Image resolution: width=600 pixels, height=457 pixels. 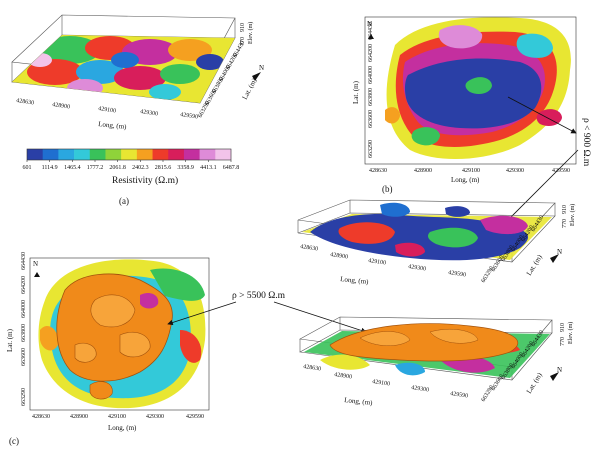 I want to click on c-iso-north-arrow-icon, so click(x=554, y=376).